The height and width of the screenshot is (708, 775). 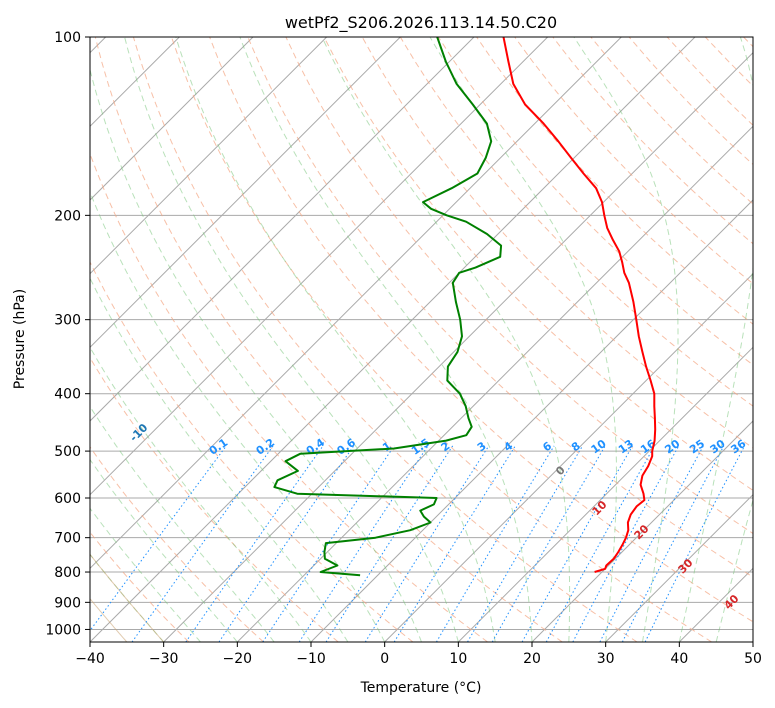 I want to click on x-tick-label: 50, so click(x=753, y=659).